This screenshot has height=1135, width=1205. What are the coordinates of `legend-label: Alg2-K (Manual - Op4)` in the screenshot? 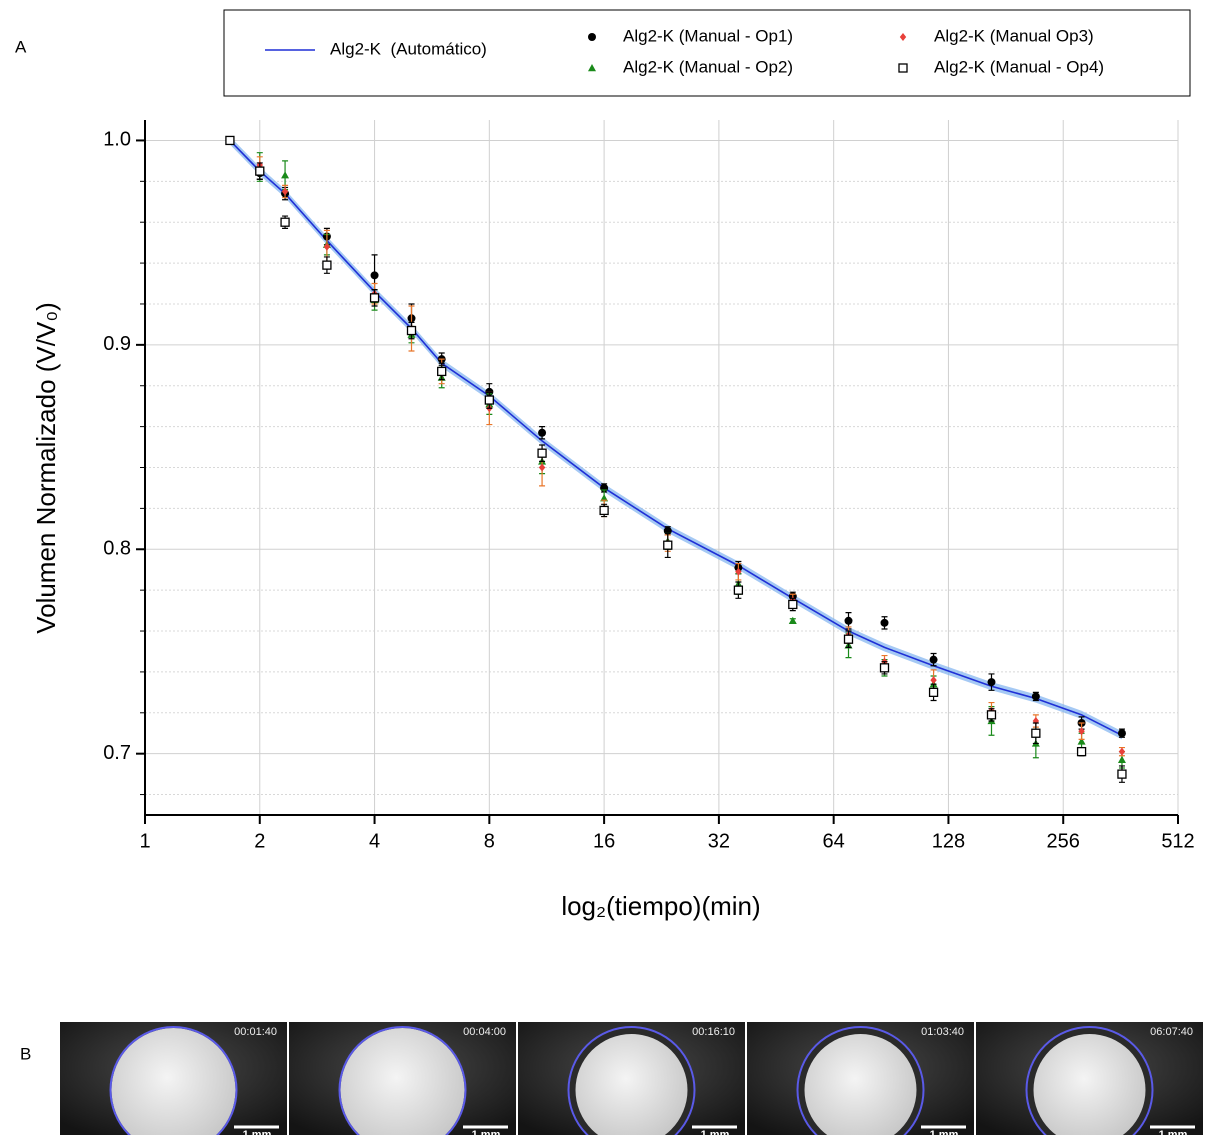 It's located at (1019, 66).